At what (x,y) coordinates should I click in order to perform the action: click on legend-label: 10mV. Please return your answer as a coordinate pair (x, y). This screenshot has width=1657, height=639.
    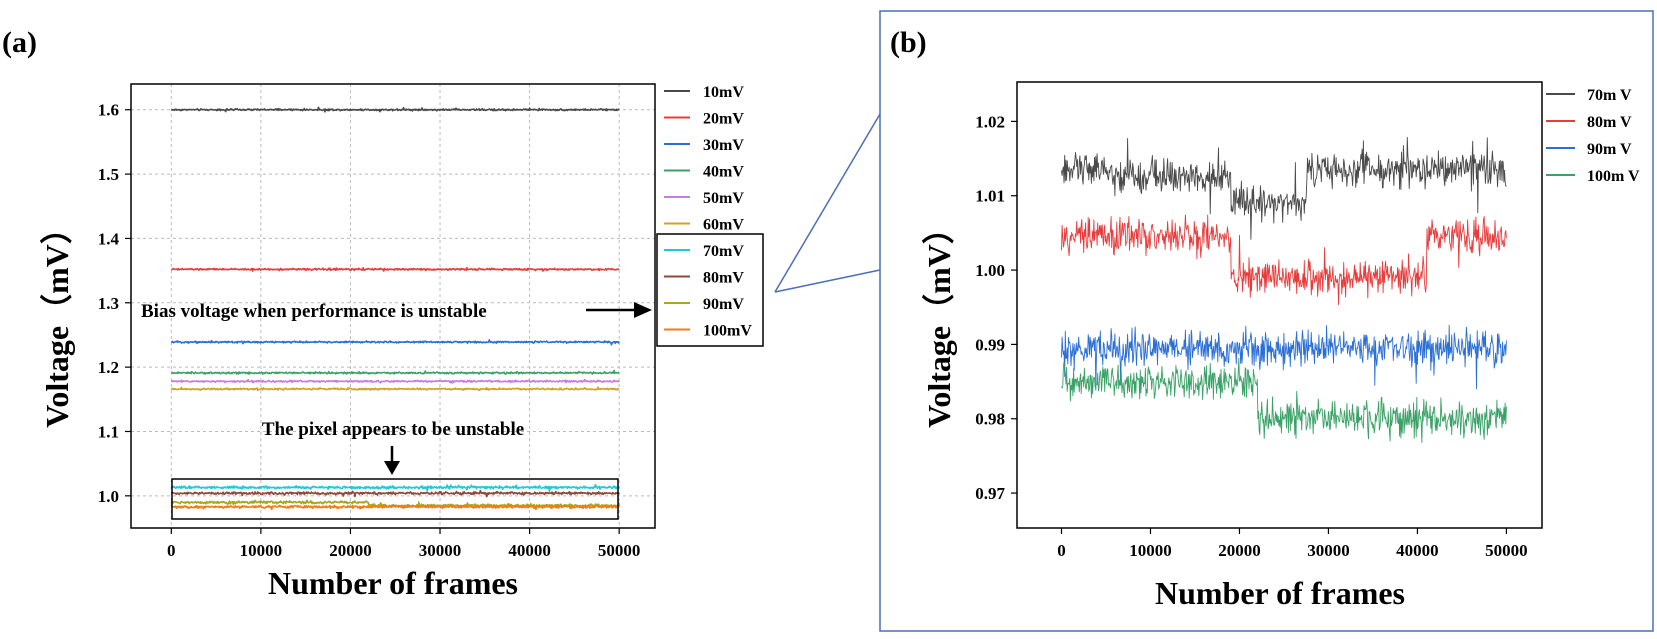
    Looking at the image, I should click on (723, 92).